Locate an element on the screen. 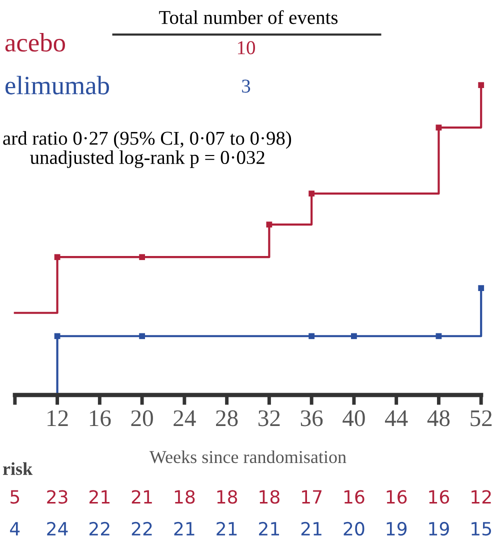  x-tick-label: 20 is located at coordinates (142, 418).